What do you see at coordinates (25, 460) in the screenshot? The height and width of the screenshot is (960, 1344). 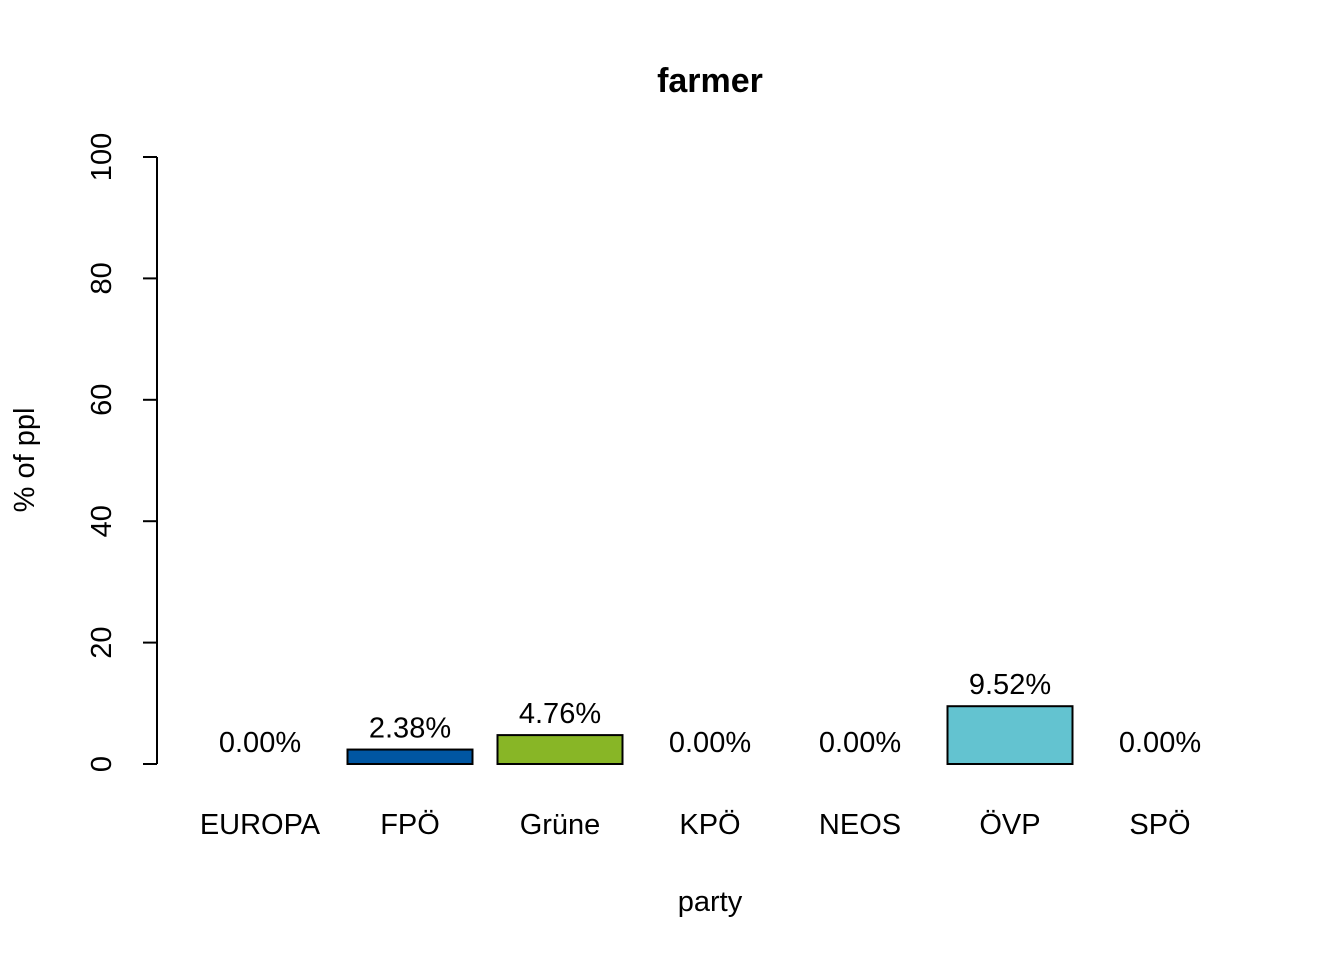 I see `y-axis-label: % of ppl` at bounding box center [25, 460].